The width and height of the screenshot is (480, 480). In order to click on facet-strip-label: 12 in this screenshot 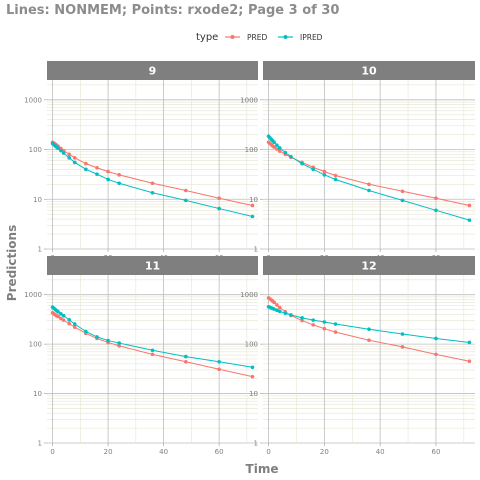, I will do `click(368, 266)`.